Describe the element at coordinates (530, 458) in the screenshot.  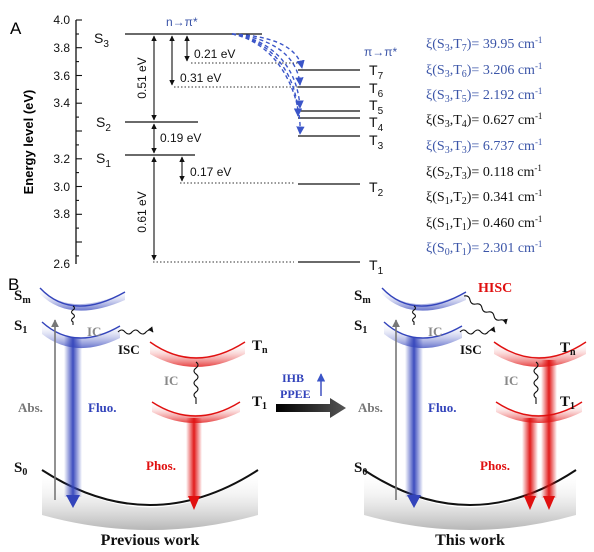
I see `phosphorescence-arrow-t1` at that location.